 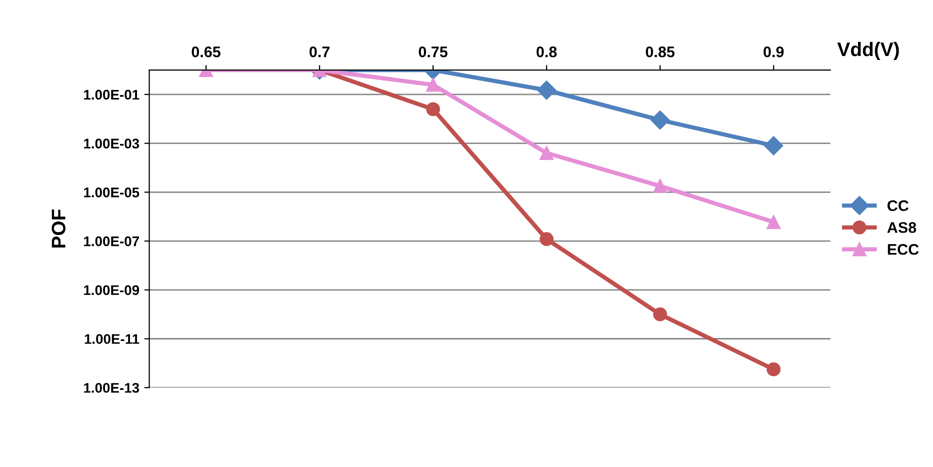 I want to click on x-tick-label: 0.75, so click(x=433, y=52).